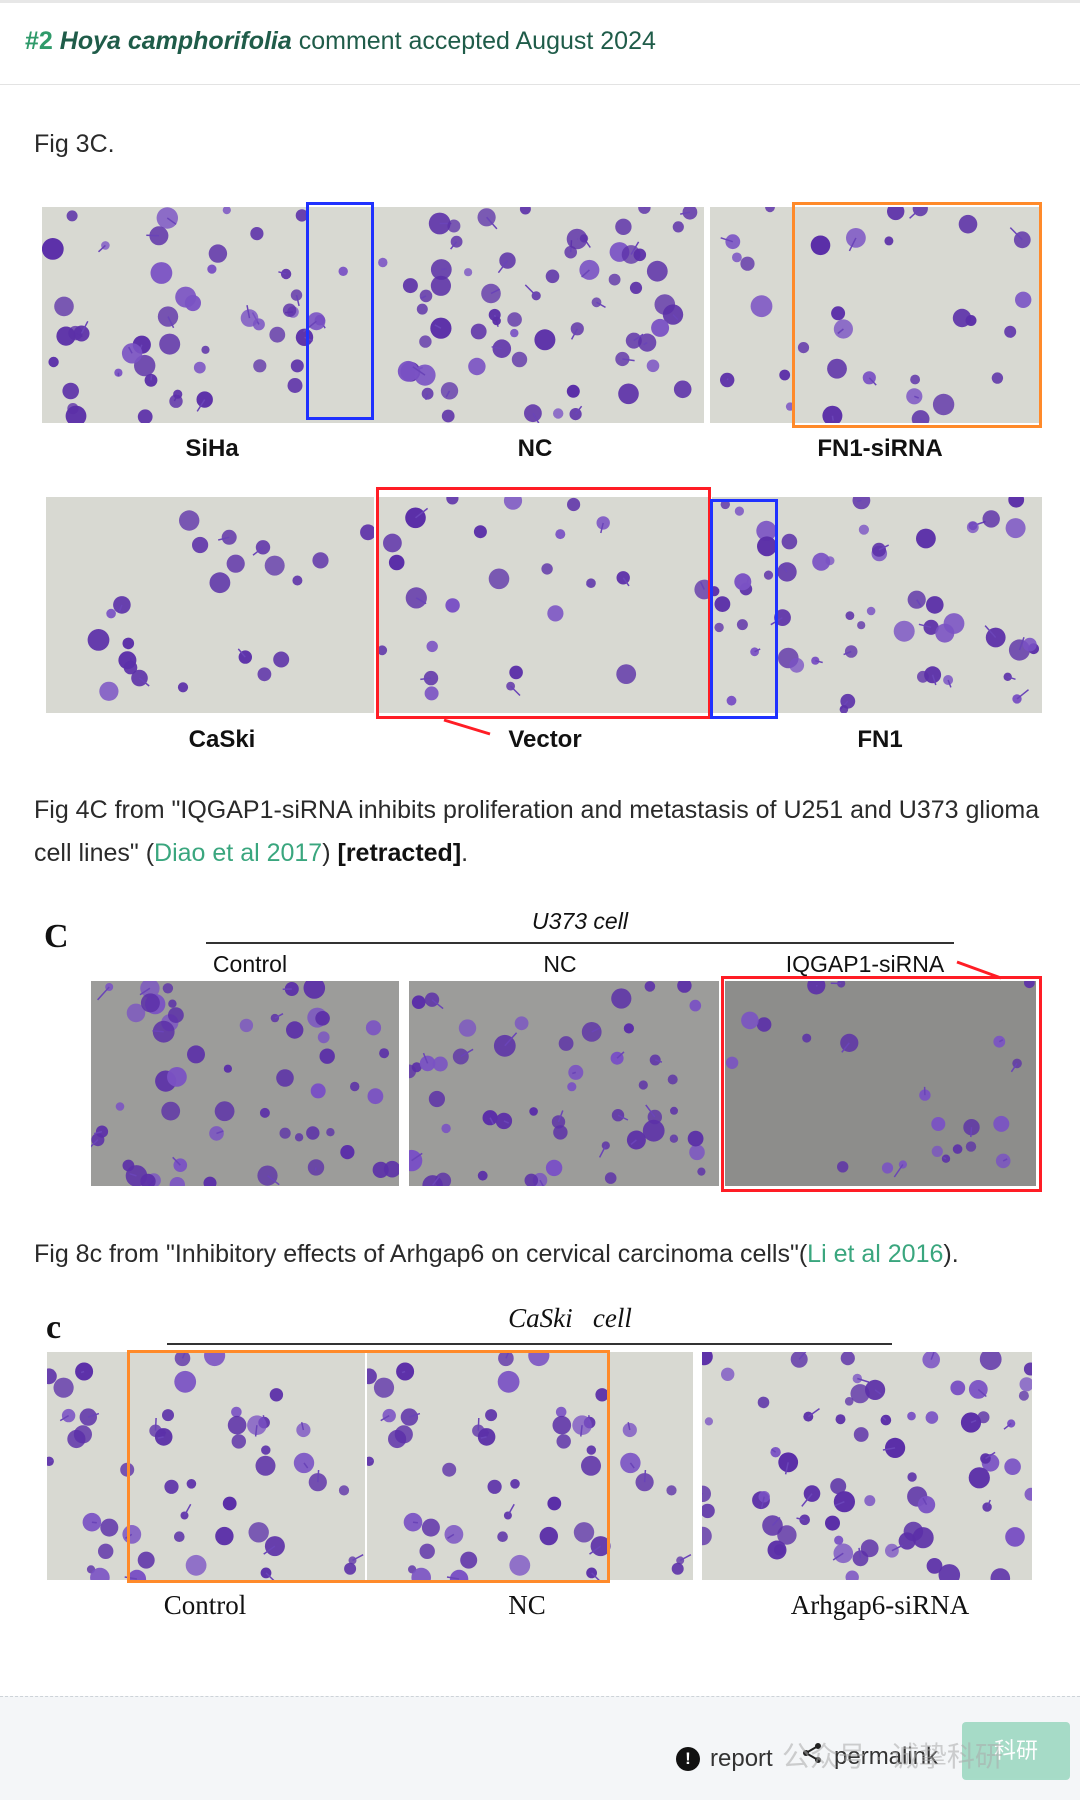 This screenshot has width=1080, height=1800. What do you see at coordinates (210, 605) in the screenshot?
I see `micrograph-caski` at bounding box center [210, 605].